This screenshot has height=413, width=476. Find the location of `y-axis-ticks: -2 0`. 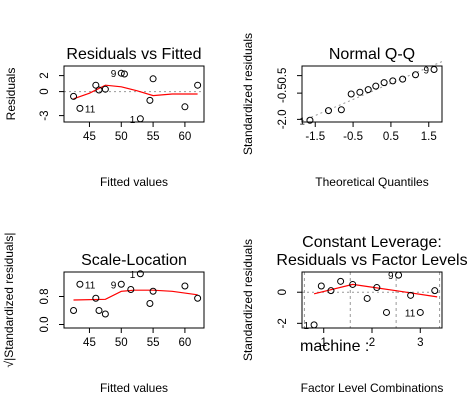

y-axis-ticks: -2 0 is located at coordinates (289, 308).